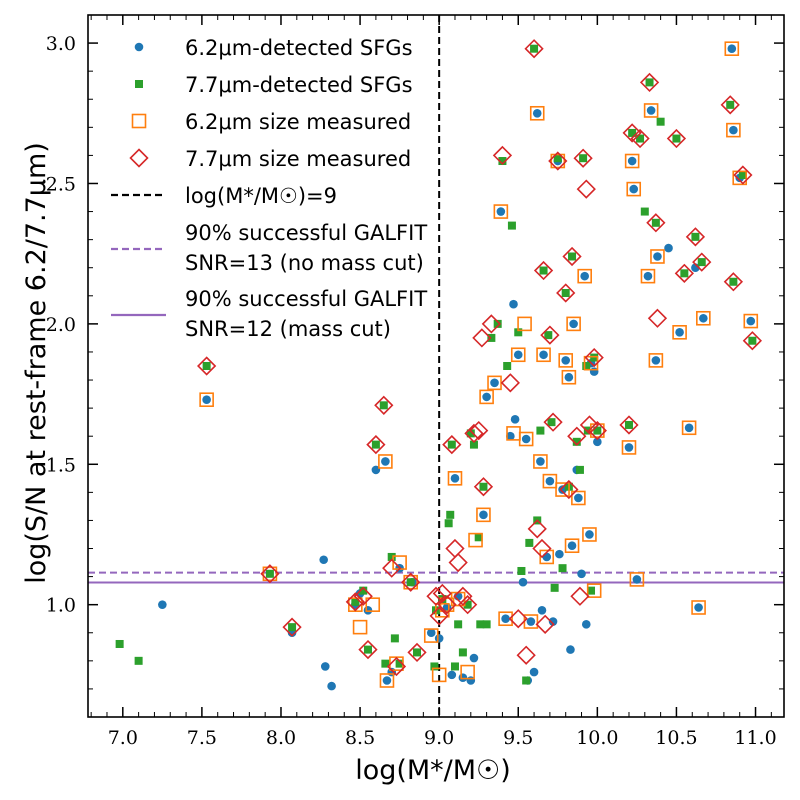  What do you see at coordinates (281, 738) in the screenshot?
I see `x-tick-label: 8.0` at bounding box center [281, 738].